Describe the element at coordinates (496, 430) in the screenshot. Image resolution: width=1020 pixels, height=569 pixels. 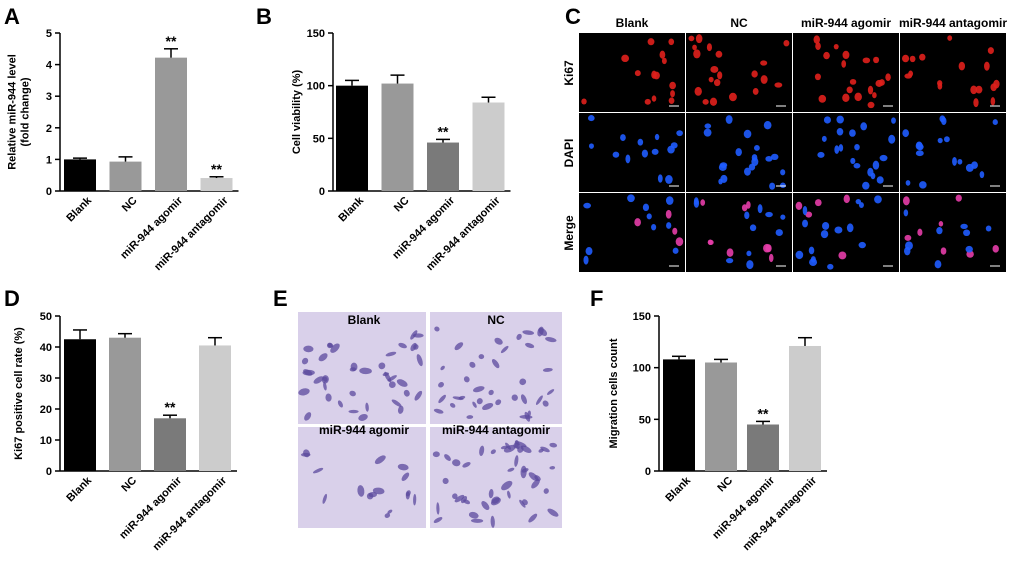
I see `transwell-label-antagomir: miR-944 antagomir` at that location.